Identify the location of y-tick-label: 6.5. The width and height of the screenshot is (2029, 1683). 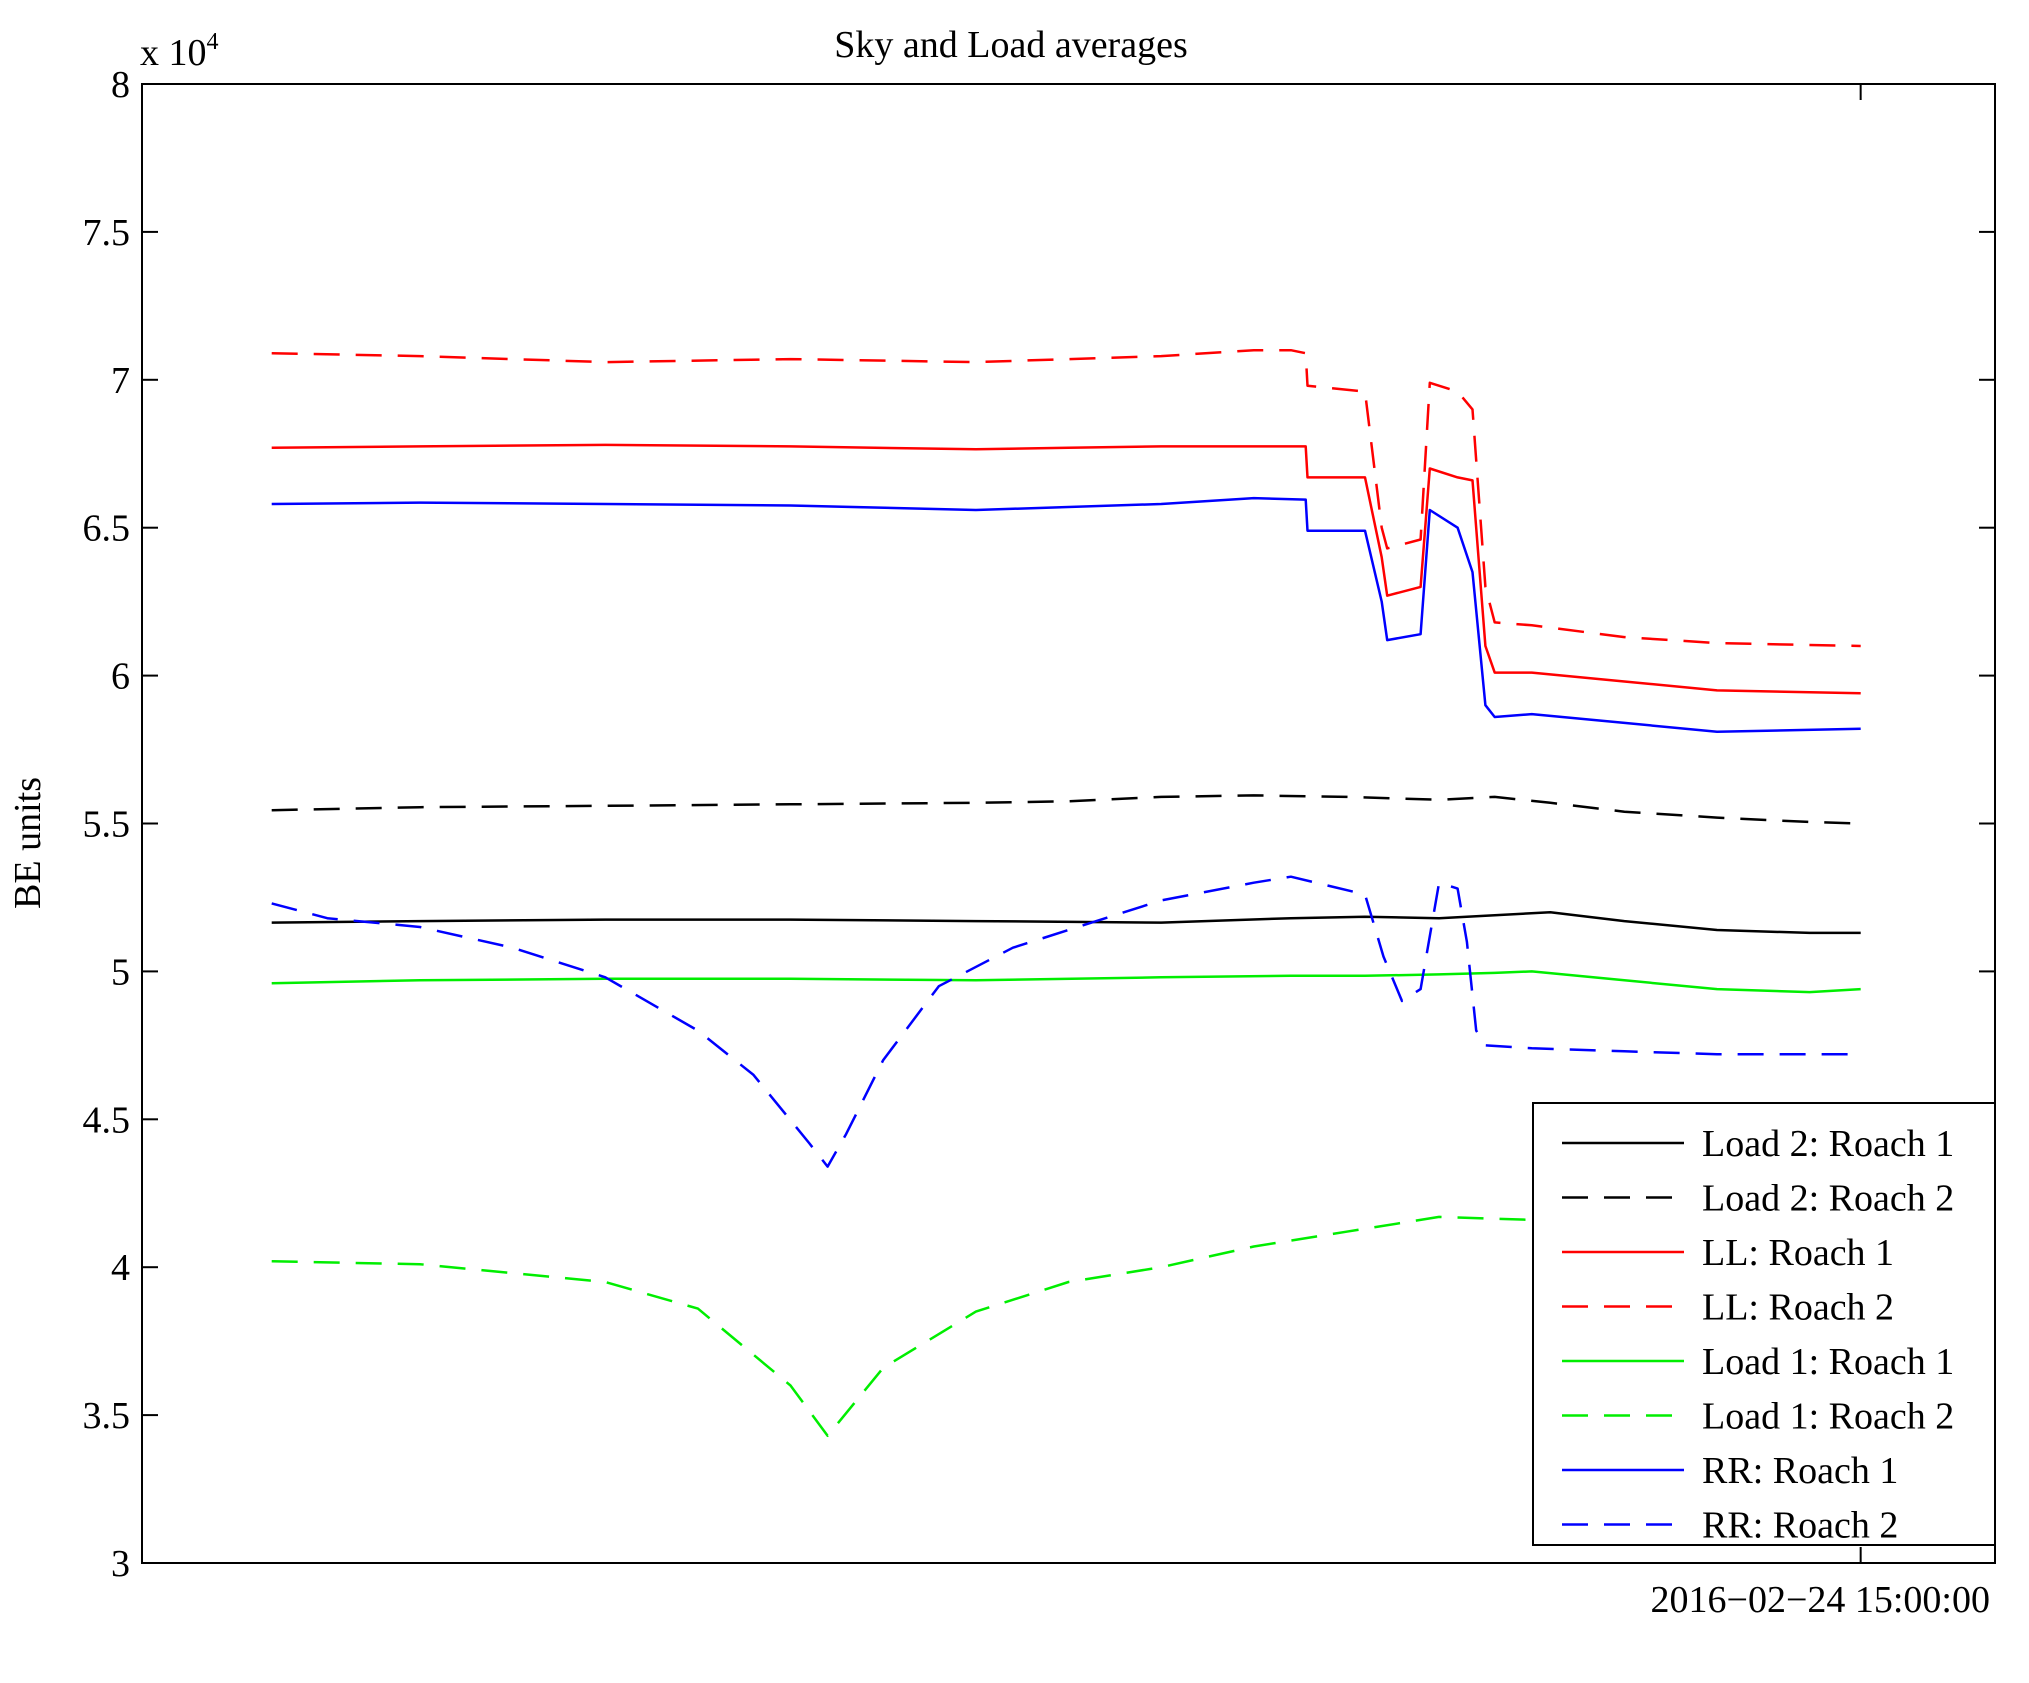
(107, 529).